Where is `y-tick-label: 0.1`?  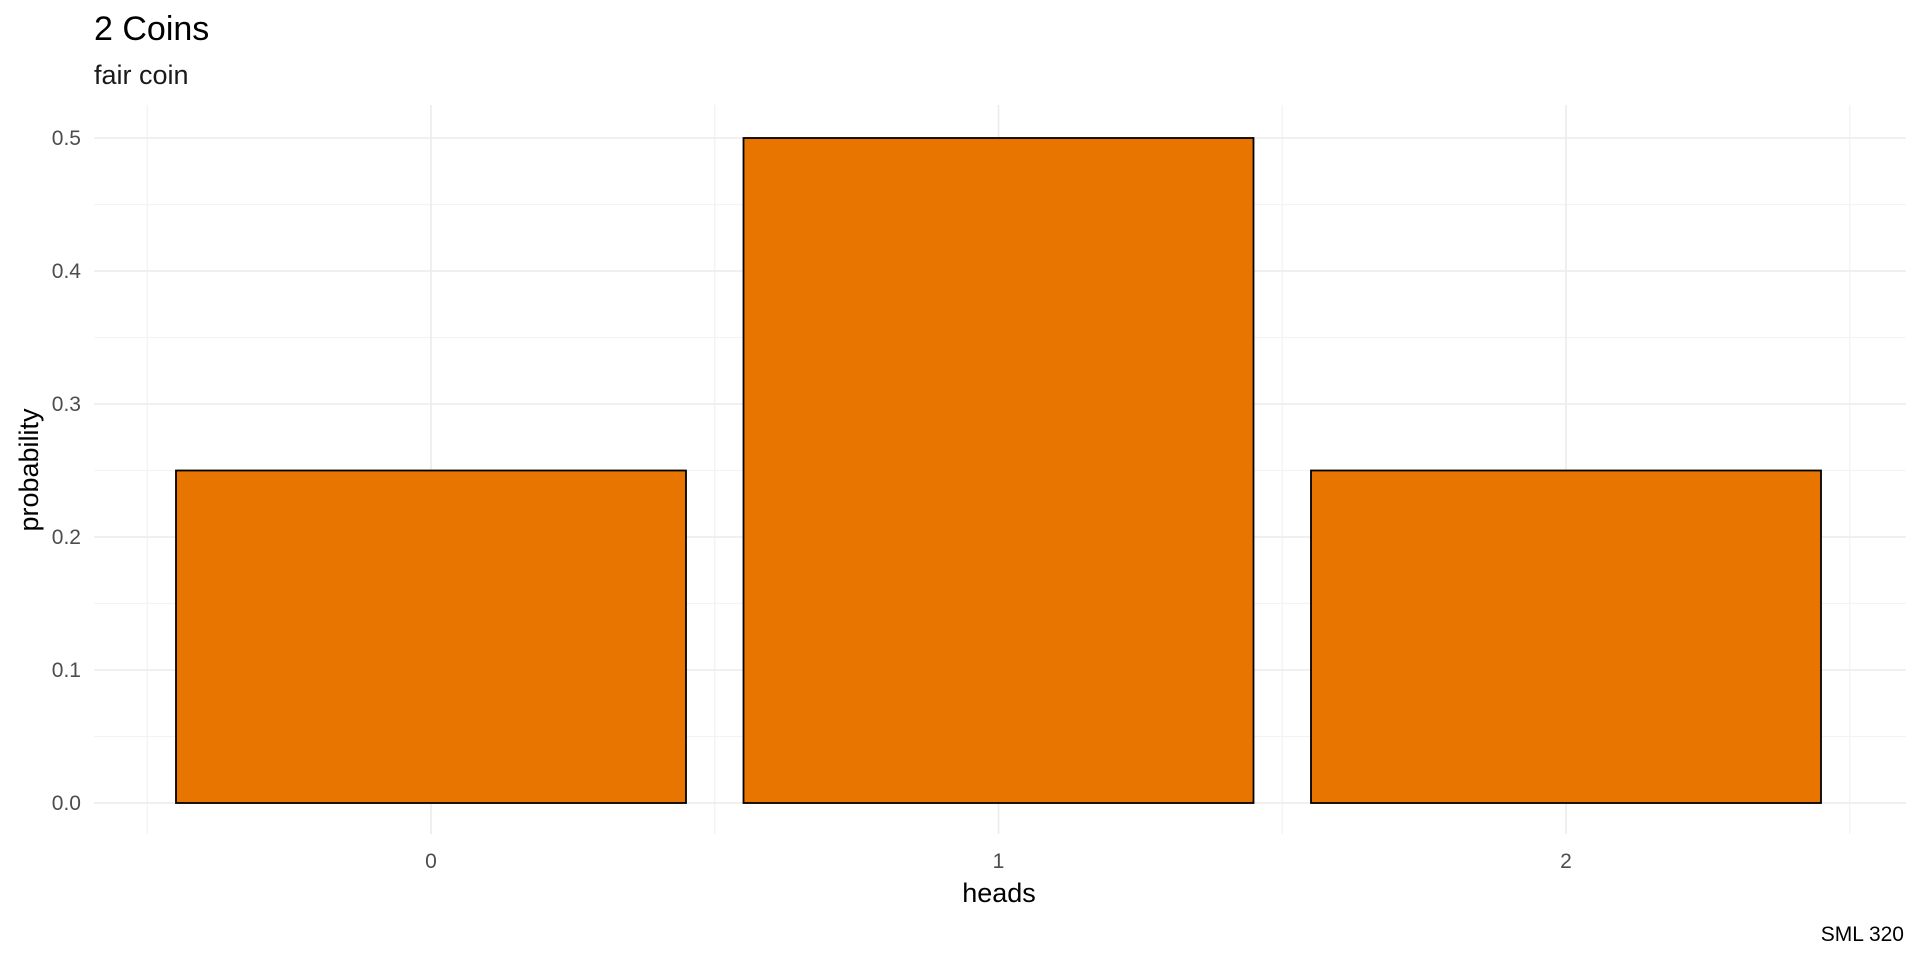
y-tick-label: 0.1 is located at coordinates (66, 670).